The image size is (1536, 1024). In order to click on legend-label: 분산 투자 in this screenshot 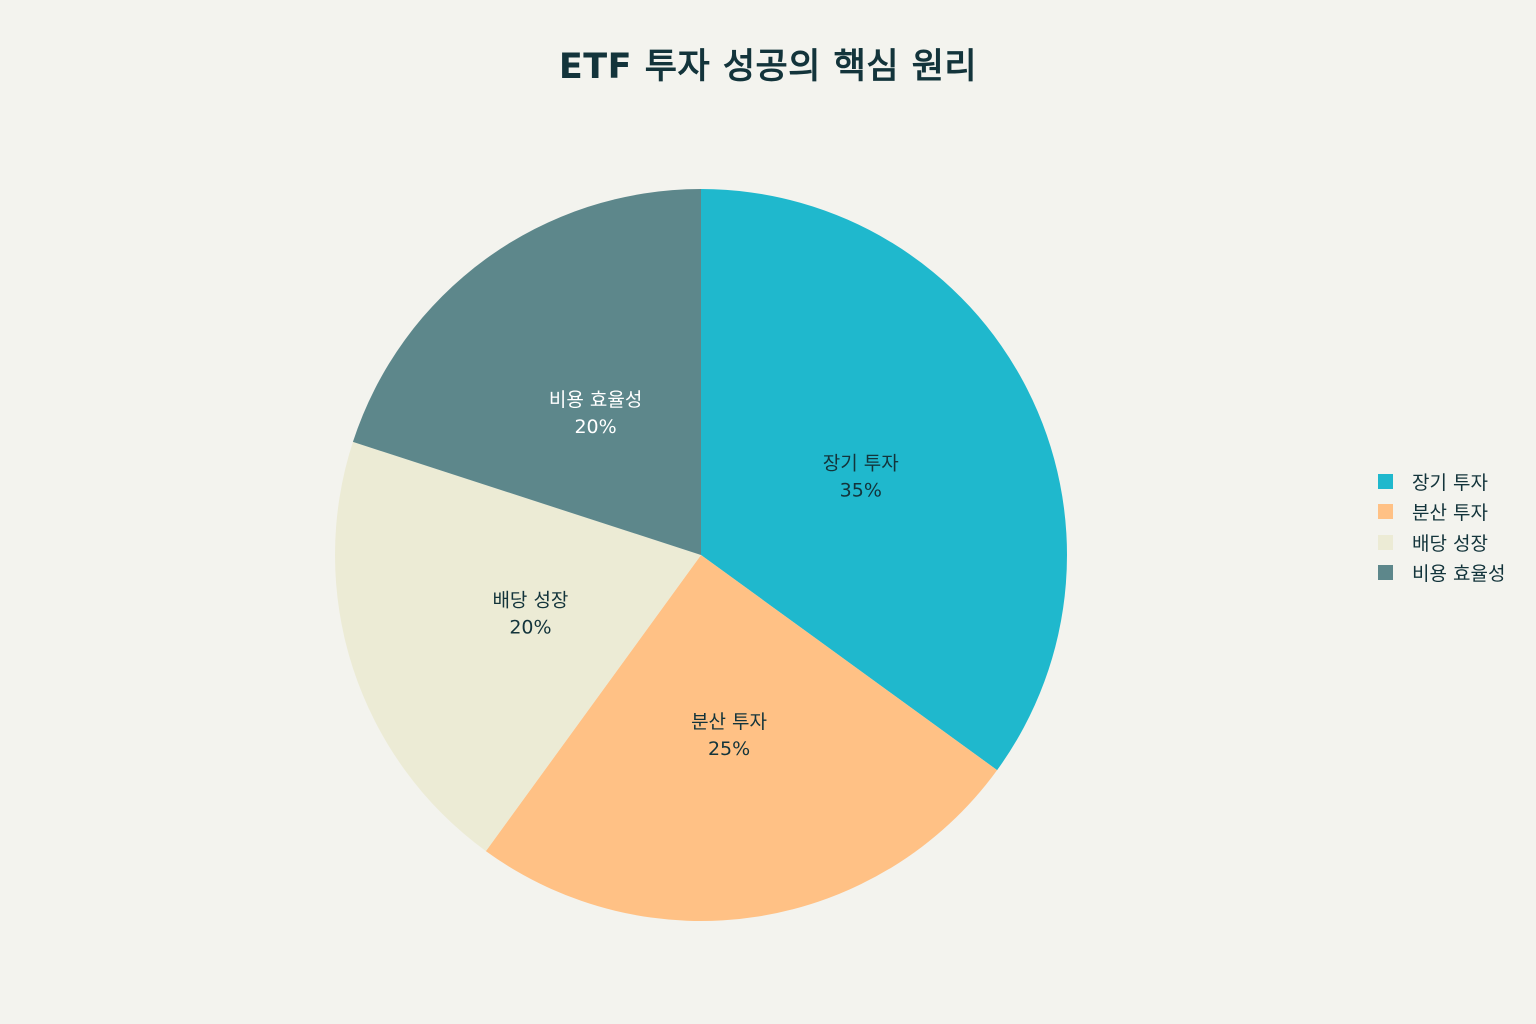, I will do `click(1450, 513)`.